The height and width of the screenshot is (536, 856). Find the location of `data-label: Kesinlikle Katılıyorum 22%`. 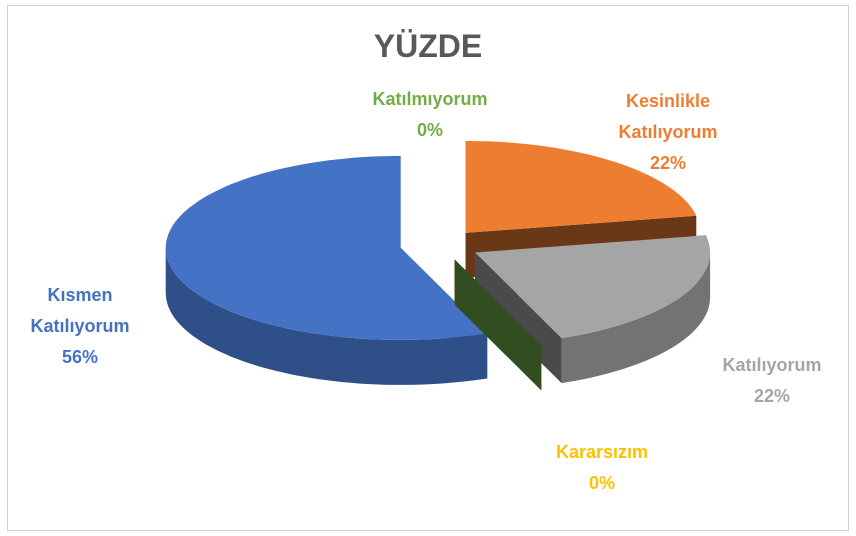

data-label: Kesinlikle Katılıyorum 22% is located at coordinates (668, 132).